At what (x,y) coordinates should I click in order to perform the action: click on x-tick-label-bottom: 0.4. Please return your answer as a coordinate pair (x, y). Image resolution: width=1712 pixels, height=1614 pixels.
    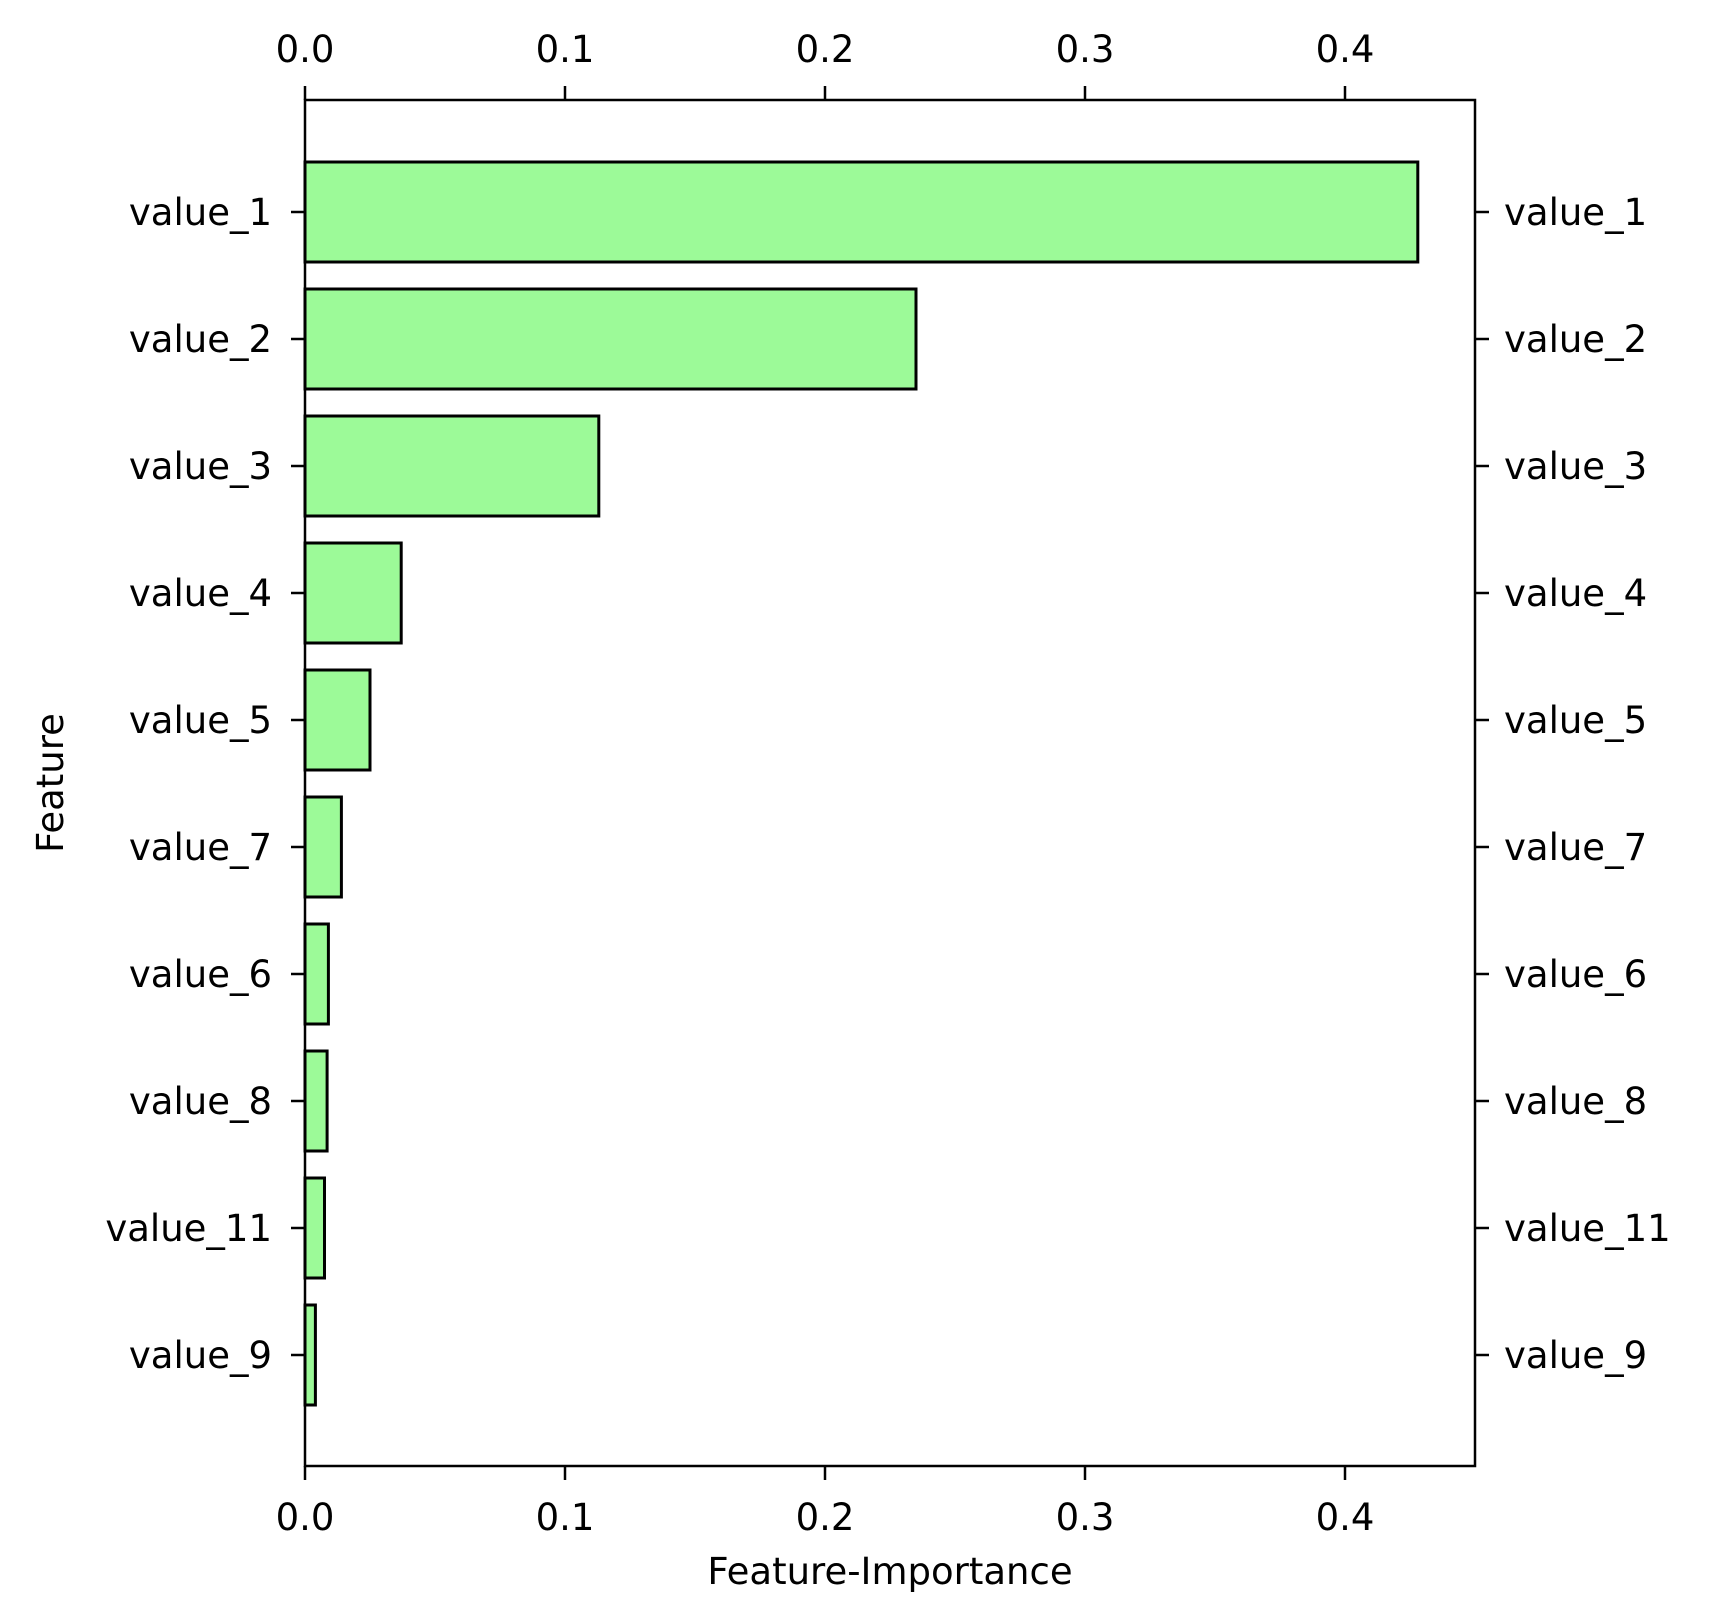
    Looking at the image, I should click on (1345, 1517).